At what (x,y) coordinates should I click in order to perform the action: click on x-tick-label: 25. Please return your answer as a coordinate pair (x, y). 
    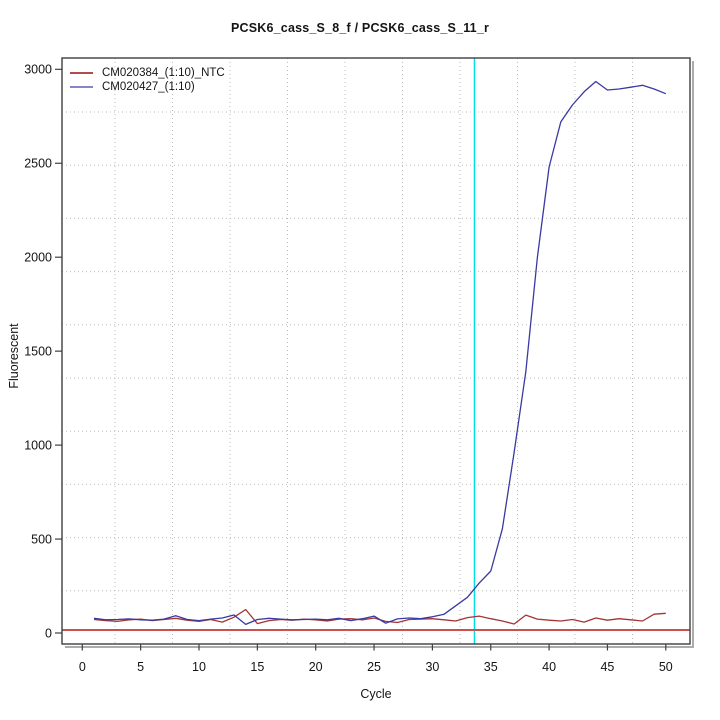
    Looking at the image, I should click on (374, 667).